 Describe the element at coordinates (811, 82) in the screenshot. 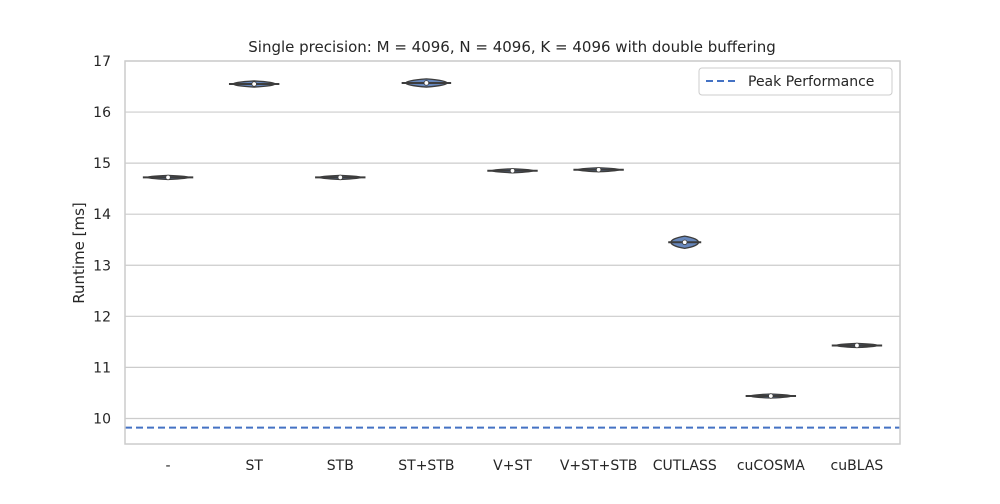

I see `legend-label-peak: Peak Performance` at that location.